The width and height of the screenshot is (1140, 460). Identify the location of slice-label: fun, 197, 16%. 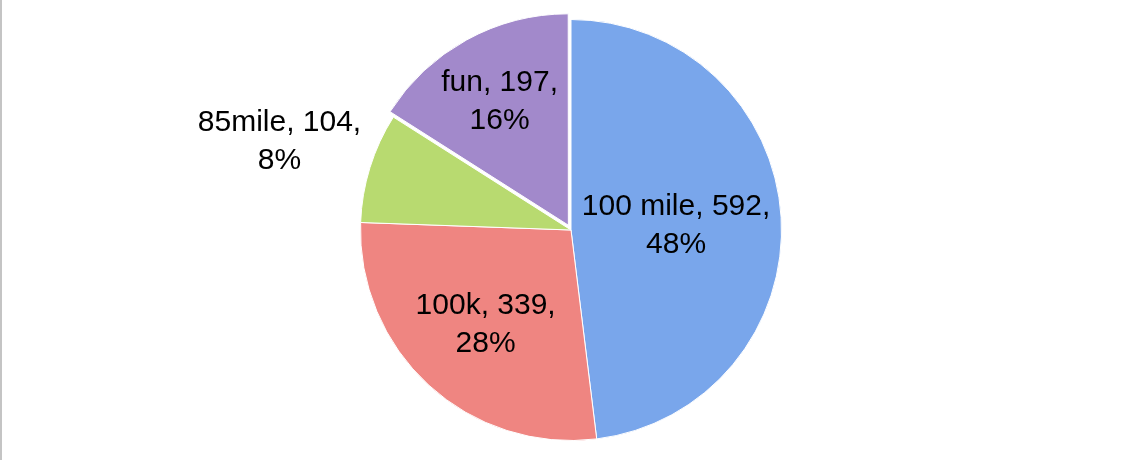
(499, 100).